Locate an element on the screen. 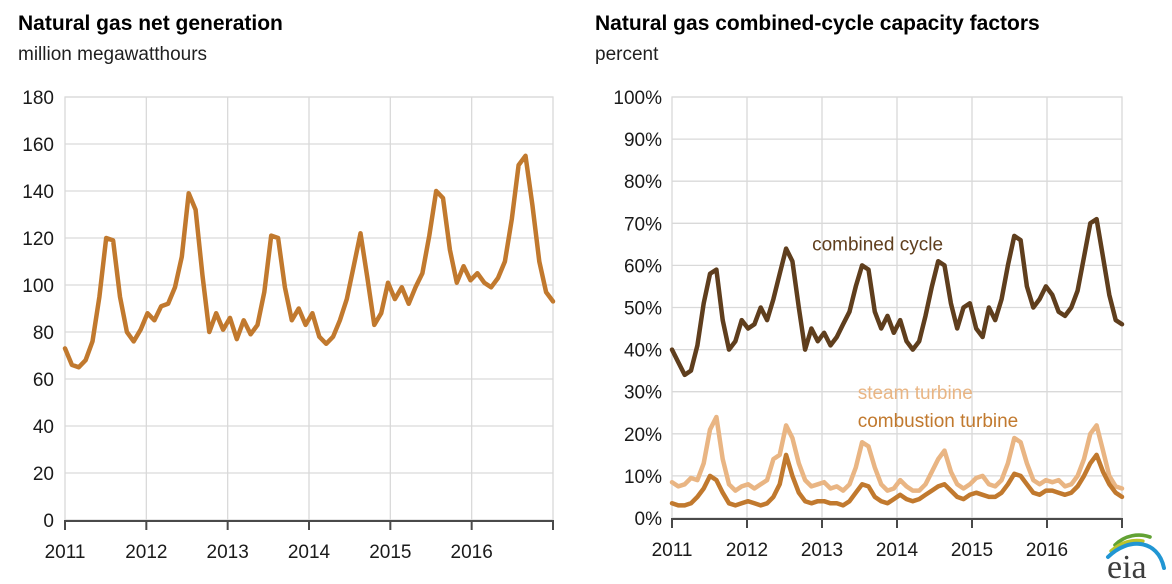 The height and width of the screenshot is (584, 1172). eia-logo-blue-swoosh is located at coordinates (1136, 555).